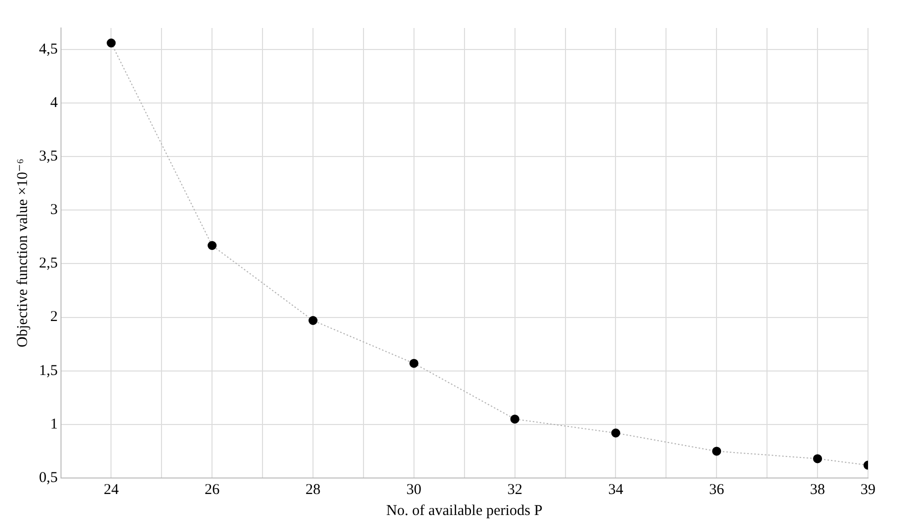 The image size is (898, 532). What do you see at coordinates (54, 210) in the screenshot?
I see `y-tick-label: 3` at bounding box center [54, 210].